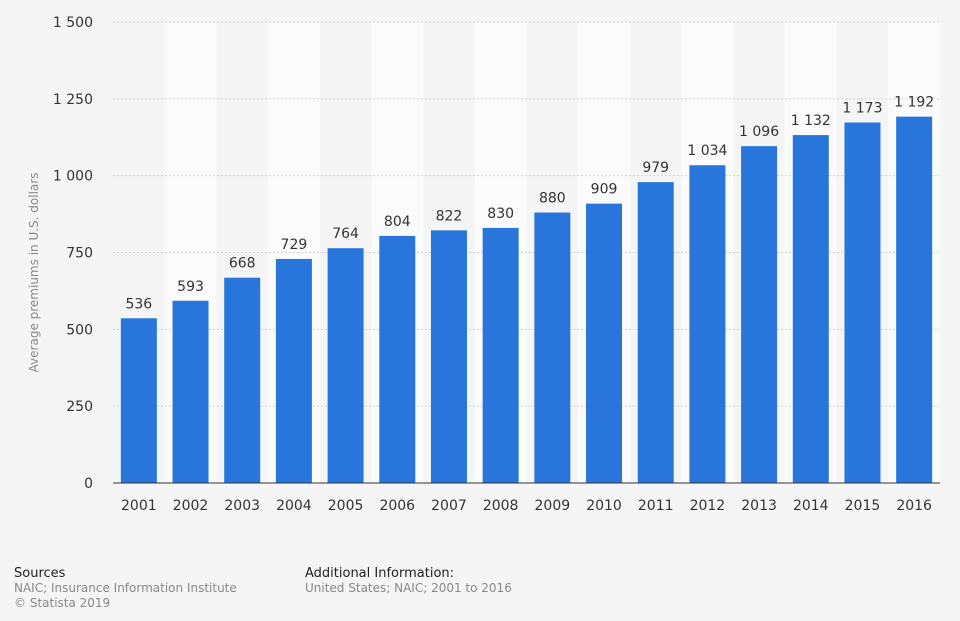  What do you see at coordinates (655, 168) in the screenshot?
I see `data-label: 979` at bounding box center [655, 168].